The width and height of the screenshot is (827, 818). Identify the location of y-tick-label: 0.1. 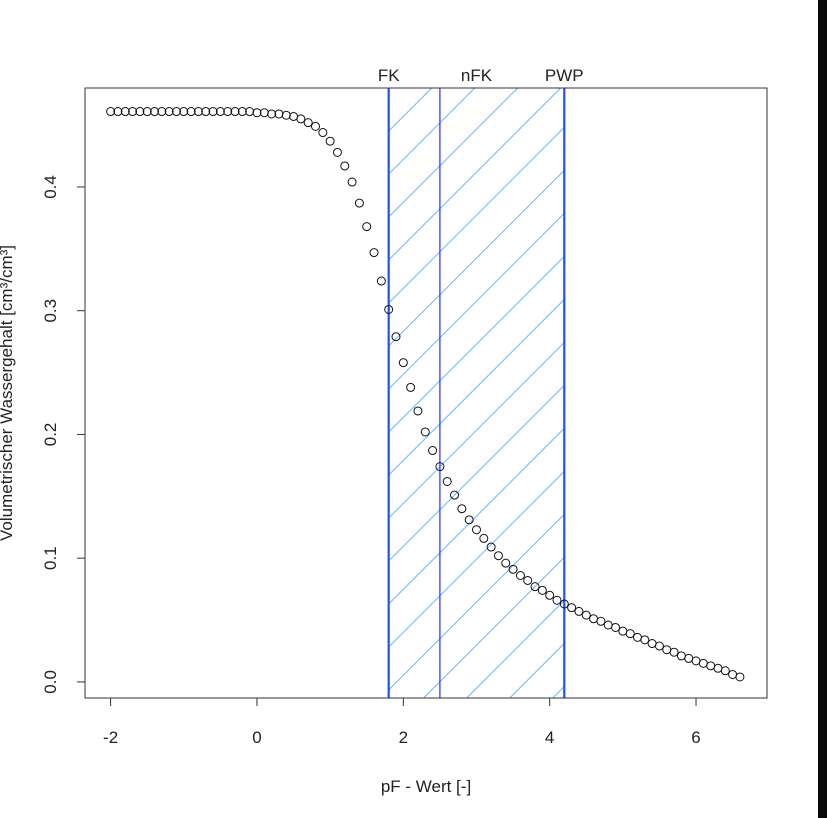
(50, 558).